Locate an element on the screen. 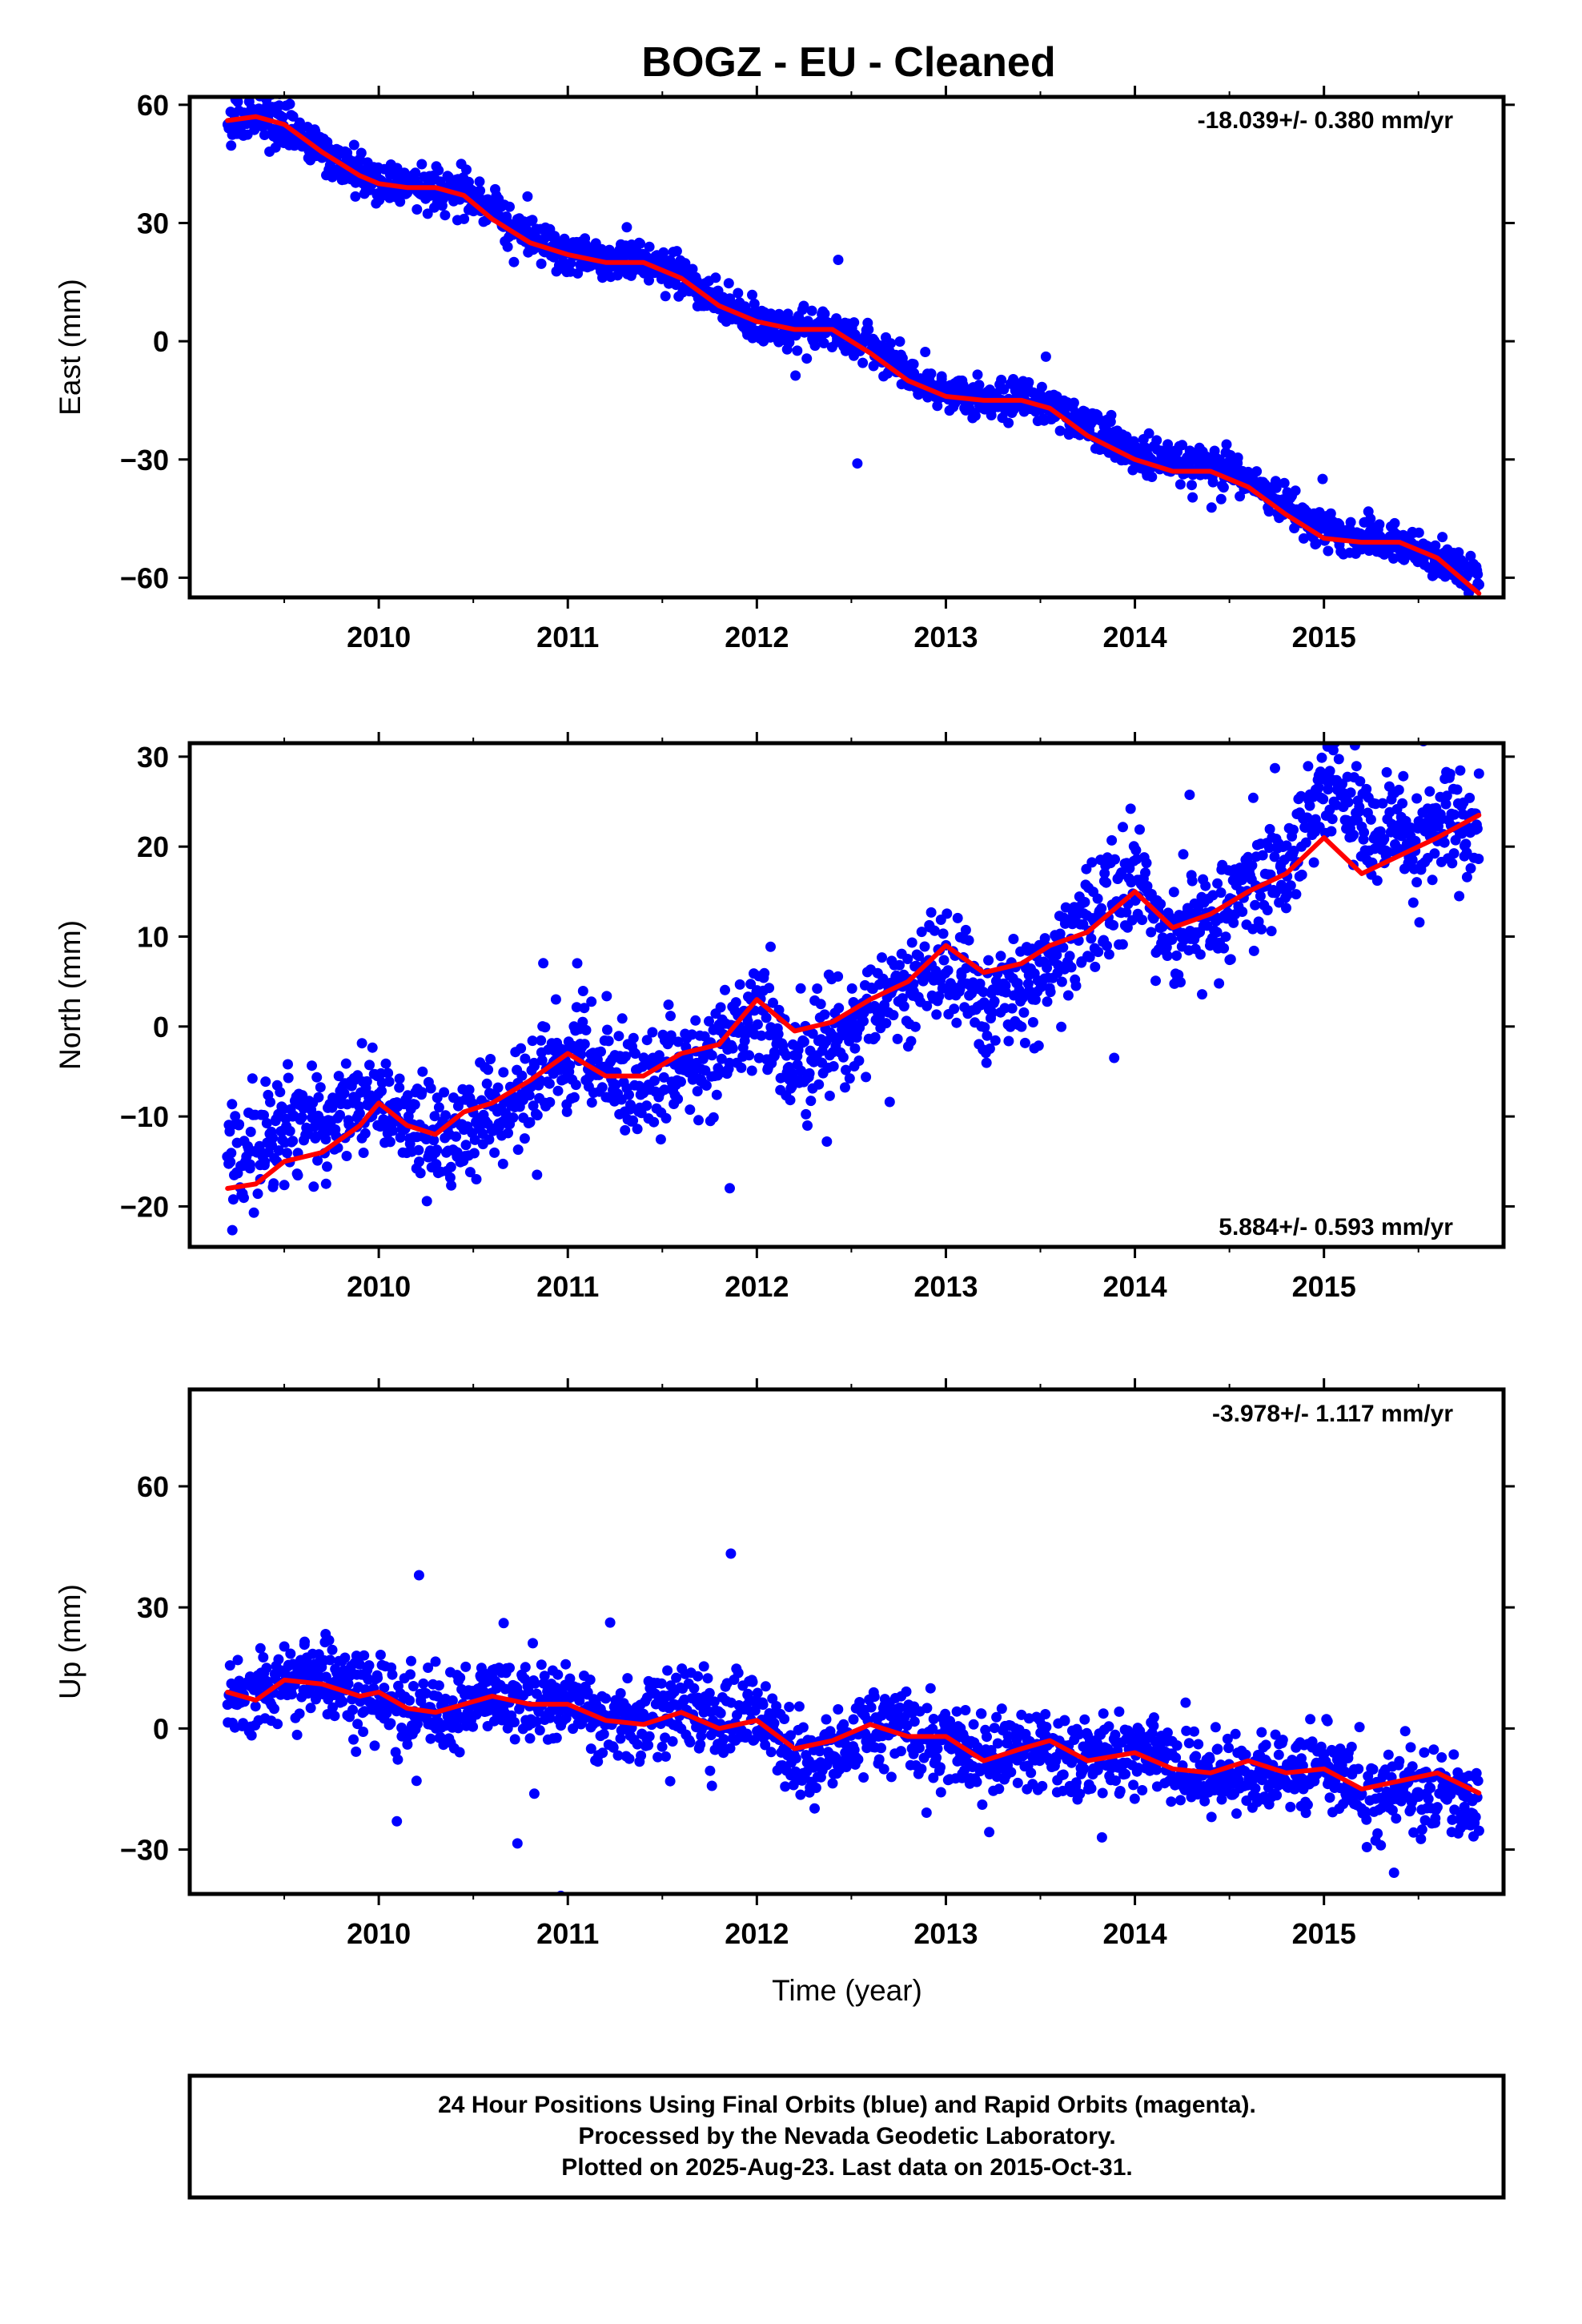 Image resolution: width=1582 pixels, height=2324 pixels. y-tick-label: −60 is located at coordinates (144, 577).